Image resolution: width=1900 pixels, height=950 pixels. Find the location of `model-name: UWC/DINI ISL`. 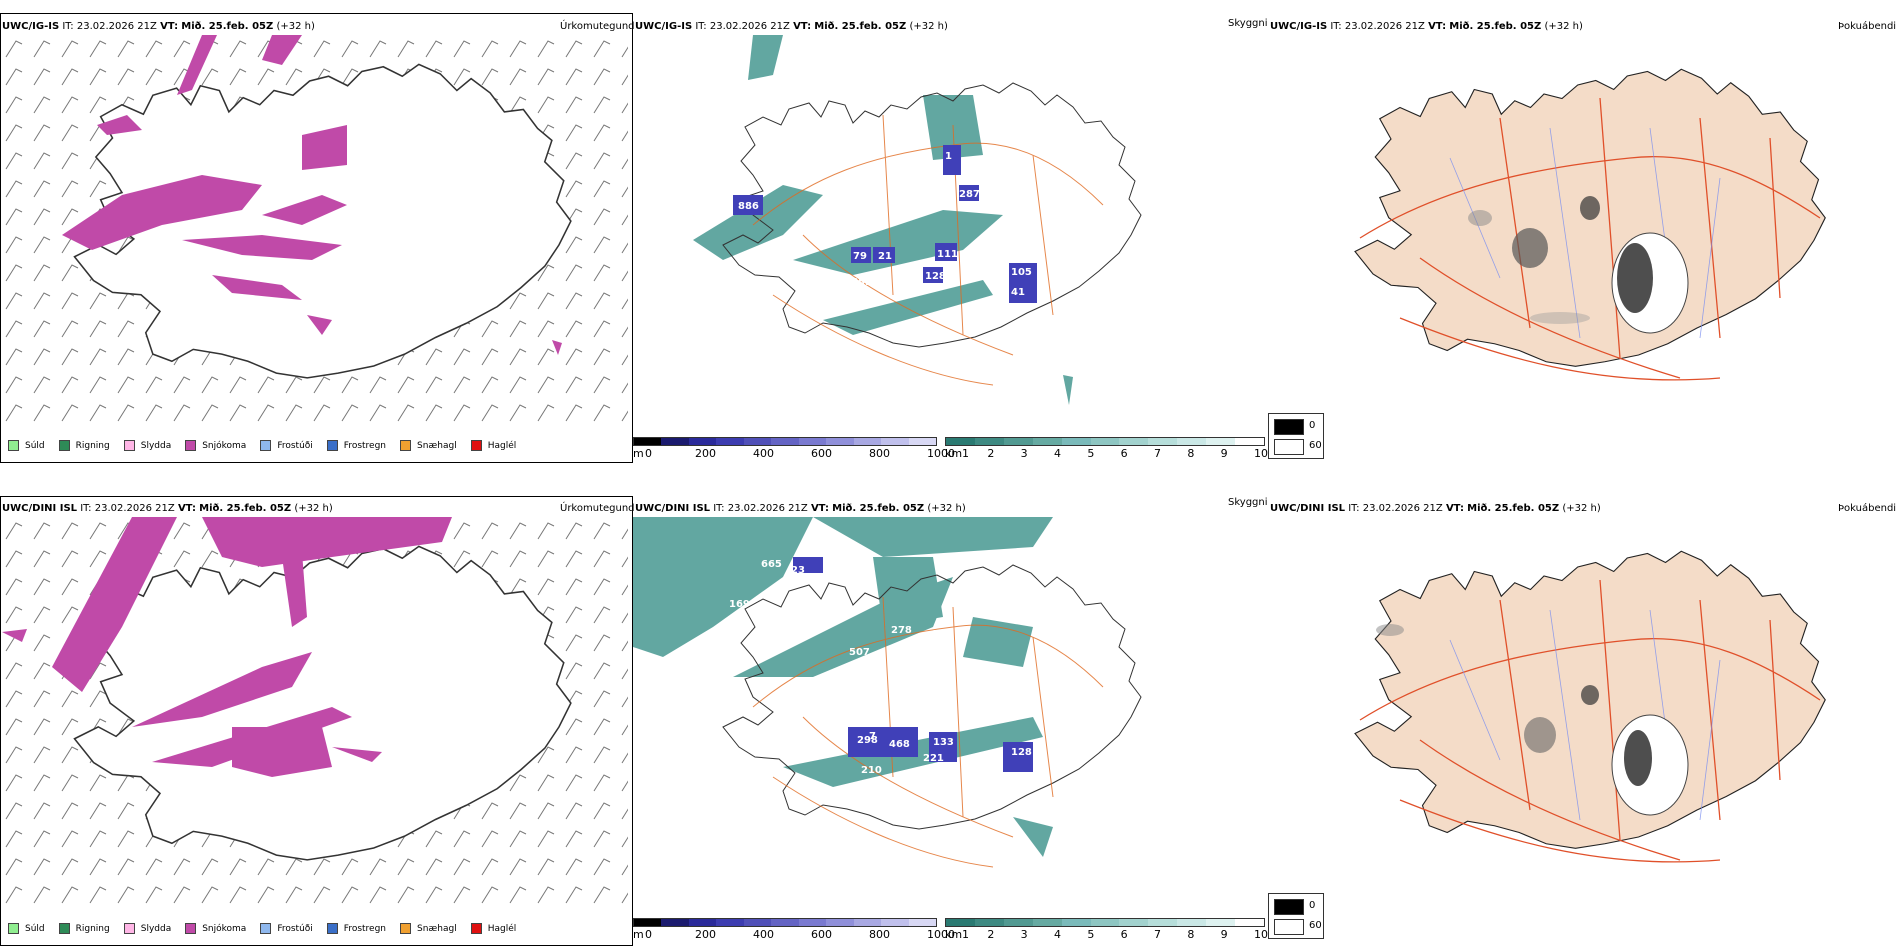

model-name: UWC/DINI ISL is located at coordinates (673, 508).